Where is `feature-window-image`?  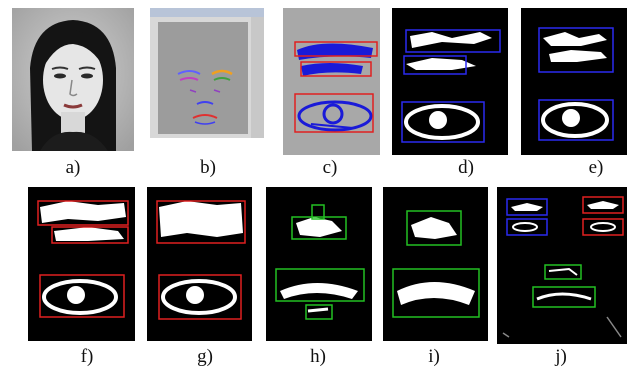
feature-window-image is located at coordinates (207, 73).